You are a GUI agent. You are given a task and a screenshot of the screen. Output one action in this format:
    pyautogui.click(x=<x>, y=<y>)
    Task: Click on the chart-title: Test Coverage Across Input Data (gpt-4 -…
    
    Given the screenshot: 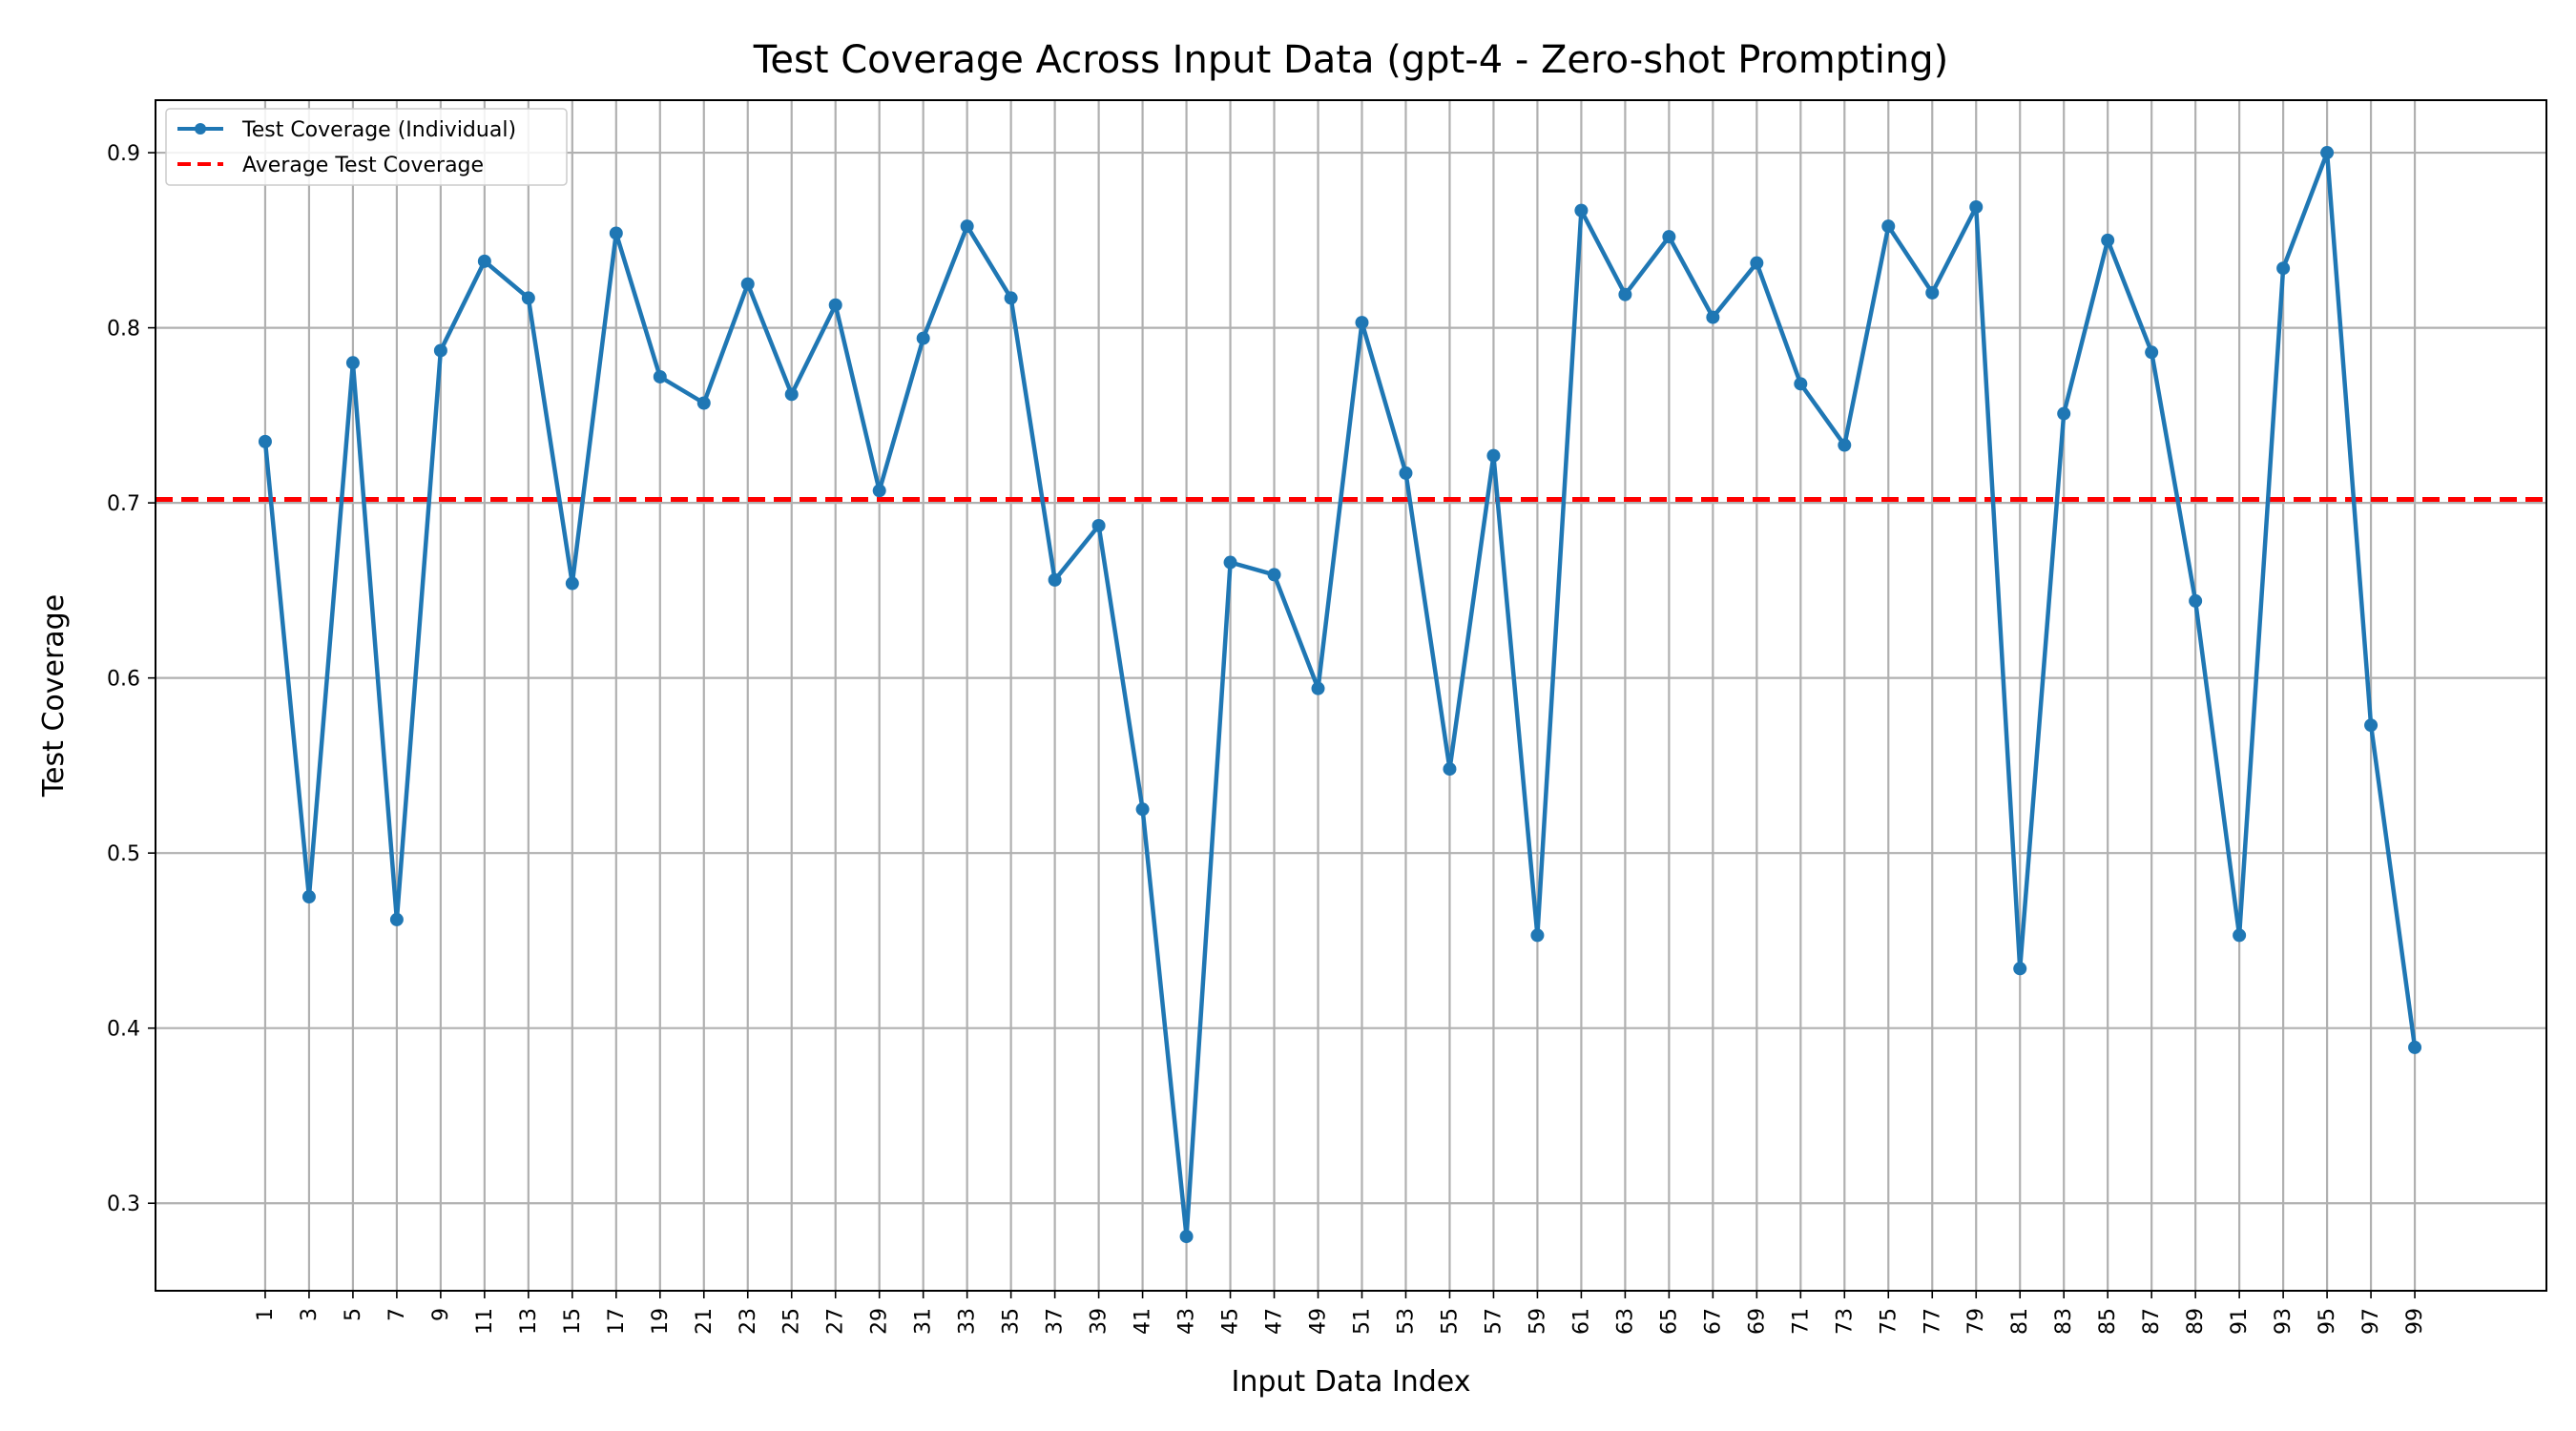 What is the action you would take?
    pyautogui.click(x=1351, y=60)
    